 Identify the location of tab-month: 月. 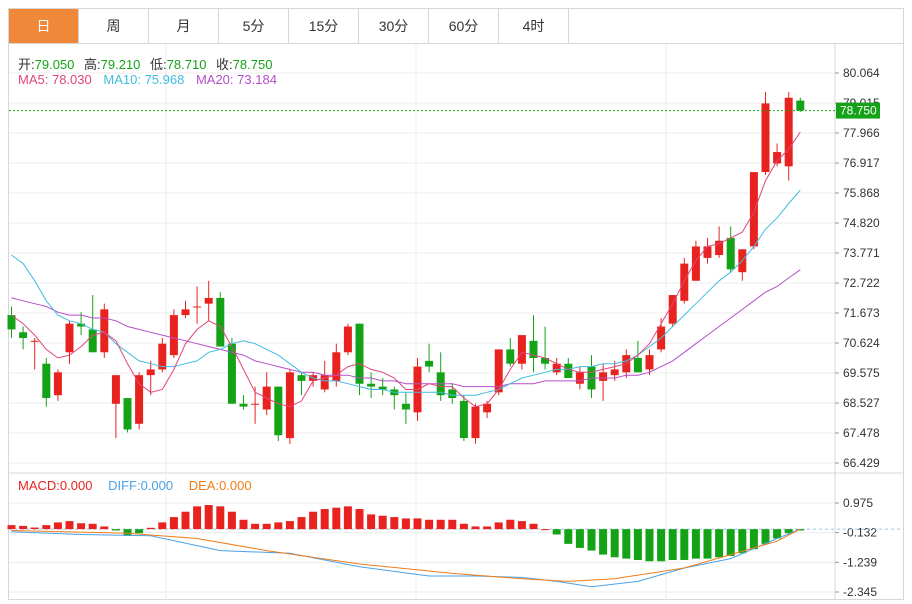
(184, 26).